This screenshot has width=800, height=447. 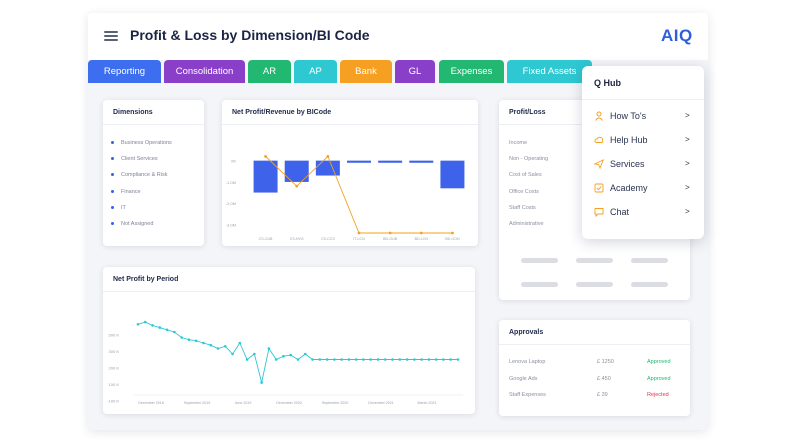 What do you see at coordinates (250, 35) in the screenshot?
I see `page-title: Profit & Loss by Dimension/BI Code` at bounding box center [250, 35].